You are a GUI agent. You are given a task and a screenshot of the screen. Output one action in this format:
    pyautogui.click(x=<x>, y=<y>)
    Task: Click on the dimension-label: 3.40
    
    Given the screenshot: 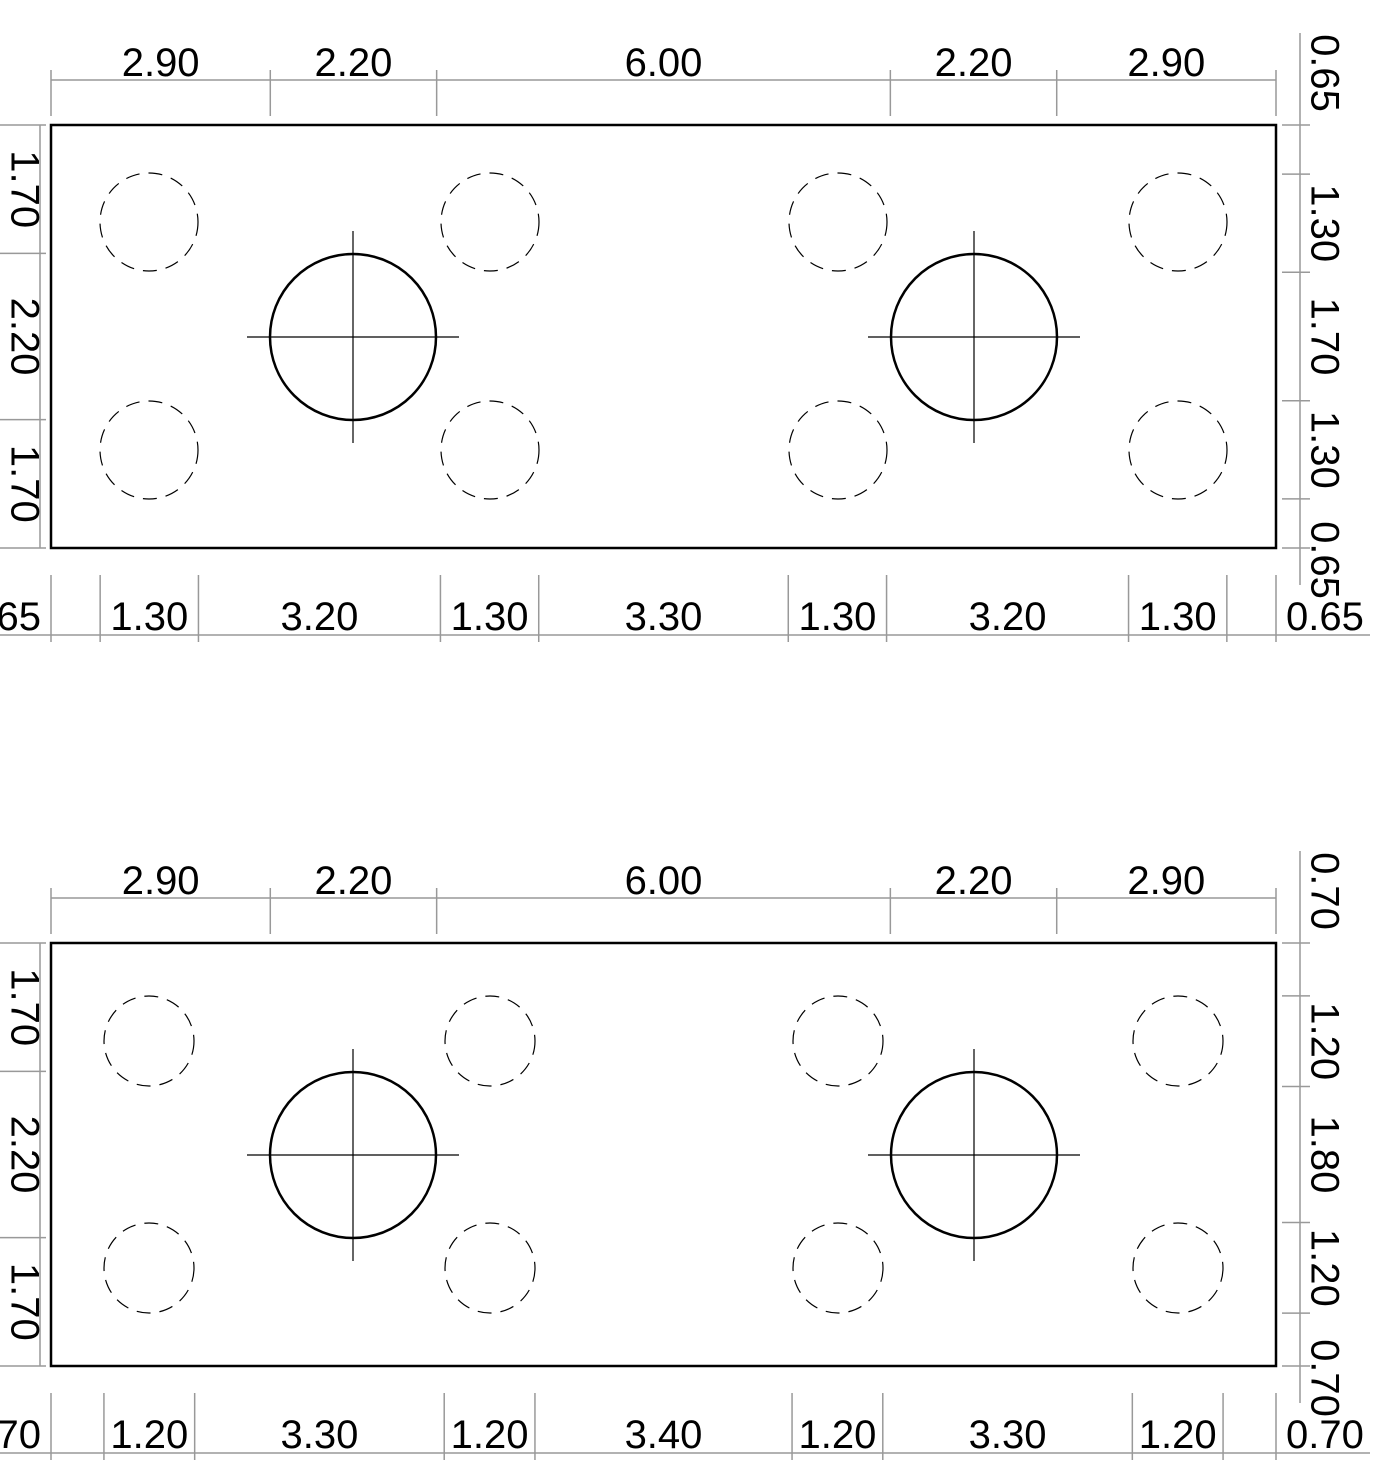 What is the action you would take?
    pyautogui.click(x=664, y=1435)
    